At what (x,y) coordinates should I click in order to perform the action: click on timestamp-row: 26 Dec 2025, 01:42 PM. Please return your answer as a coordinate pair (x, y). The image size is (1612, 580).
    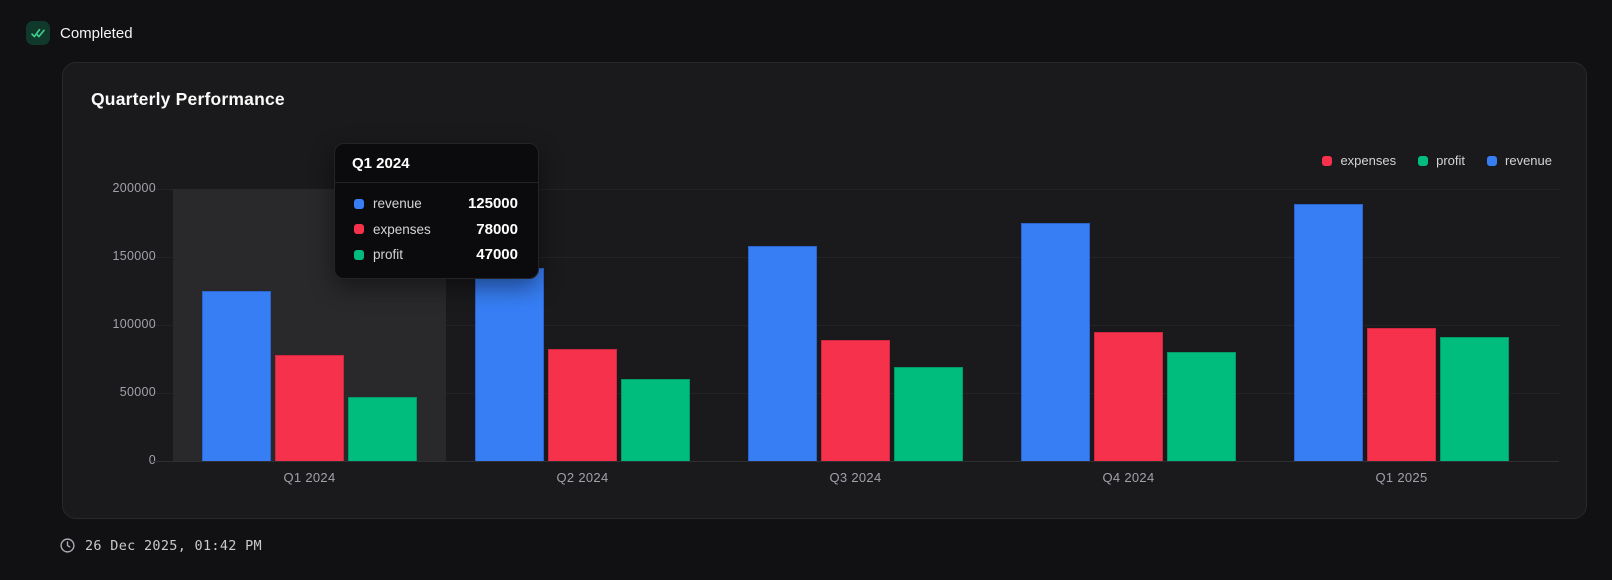
    Looking at the image, I should click on (160, 545).